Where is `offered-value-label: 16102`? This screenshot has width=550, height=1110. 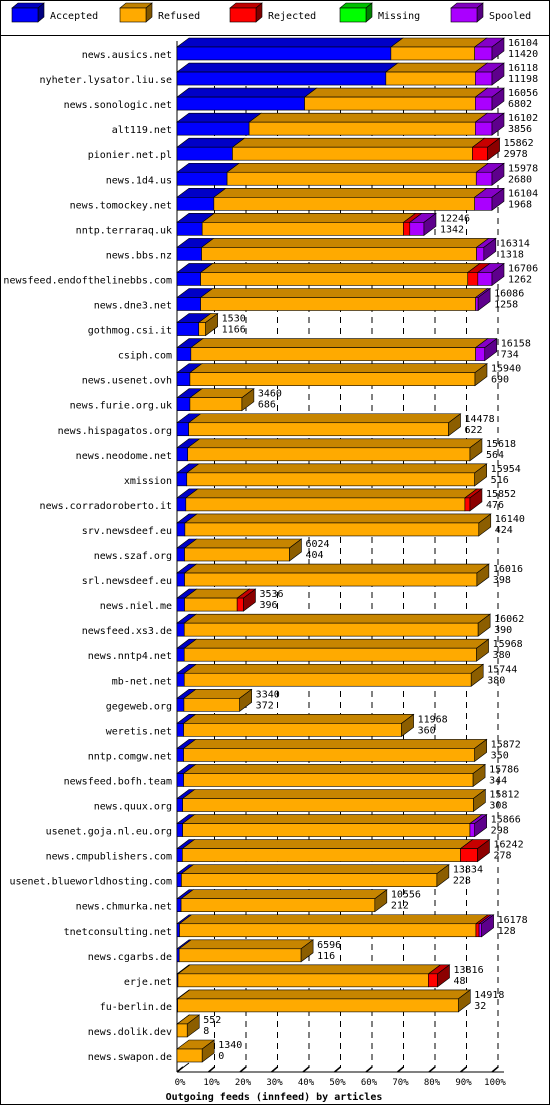
offered-value-label: 16102 is located at coordinates (523, 118).